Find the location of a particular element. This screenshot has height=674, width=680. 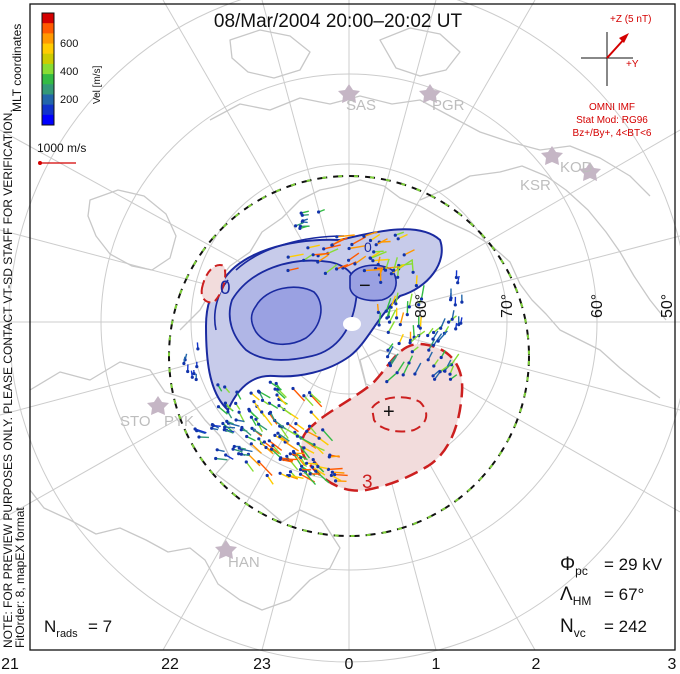

imf-z-label: +Z (5 nT) is located at coordinates (630, 19).